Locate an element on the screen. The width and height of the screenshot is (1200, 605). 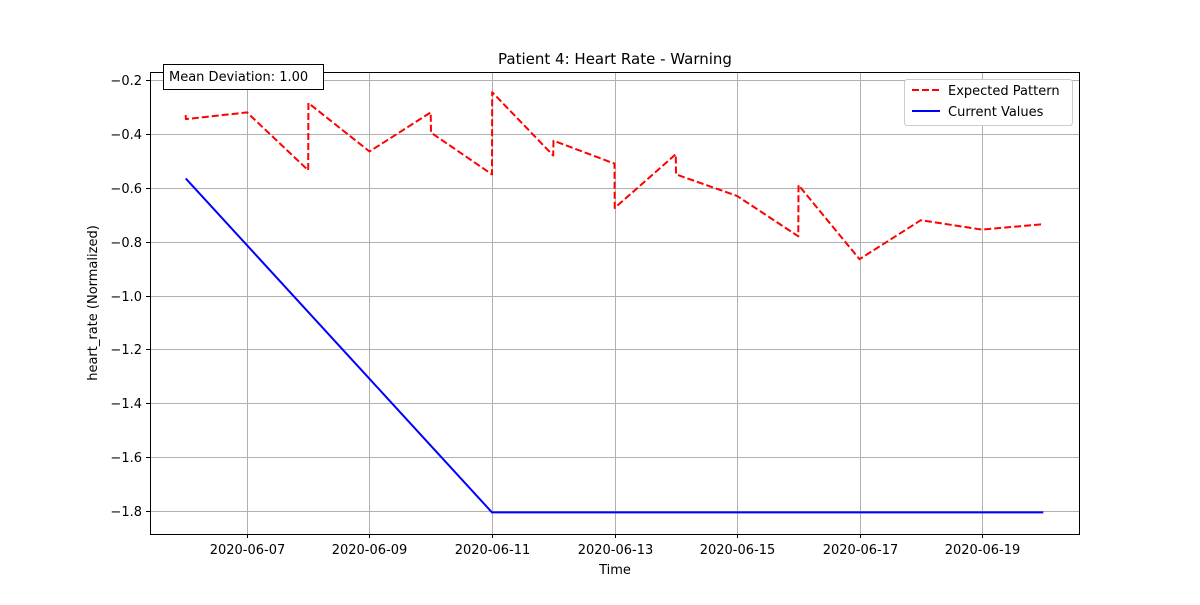
annotation-text: Mean Deviation: 1.00 is located at coordinates (238, 77).